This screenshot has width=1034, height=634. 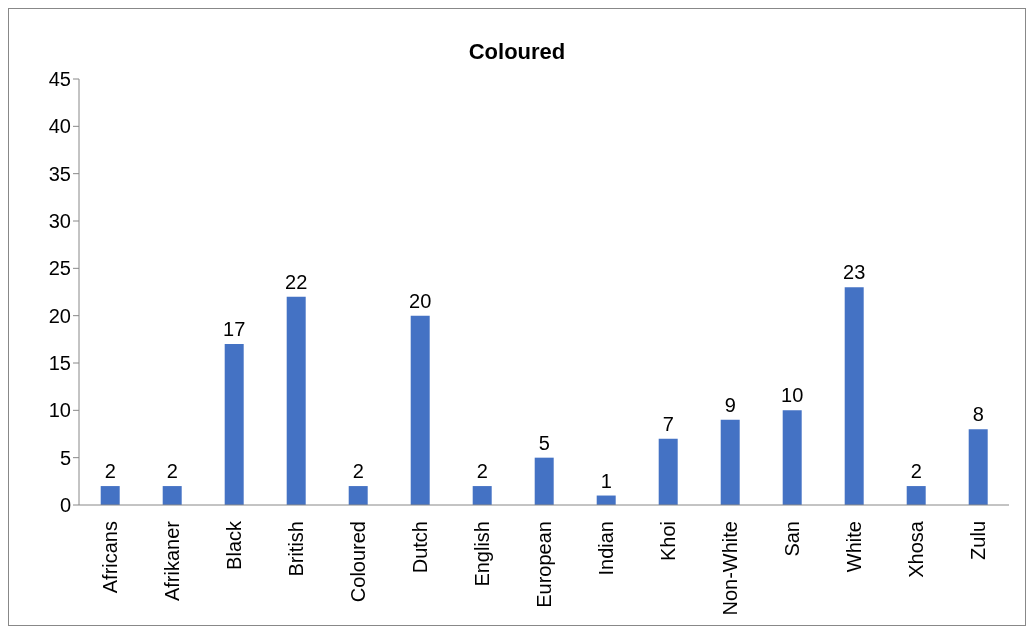 I want to click on data-label: 20, so click(x=420, y=300).